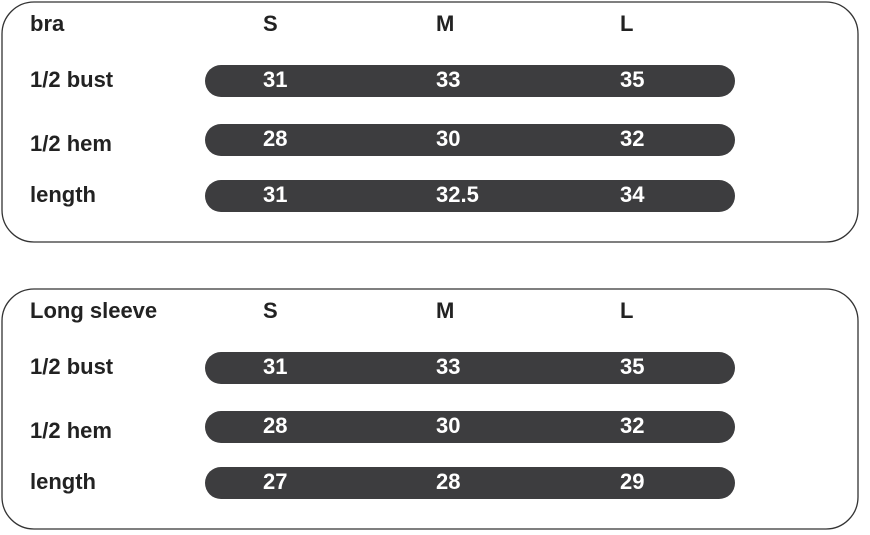  I want to click on size-value: 29, so click(632, 481).